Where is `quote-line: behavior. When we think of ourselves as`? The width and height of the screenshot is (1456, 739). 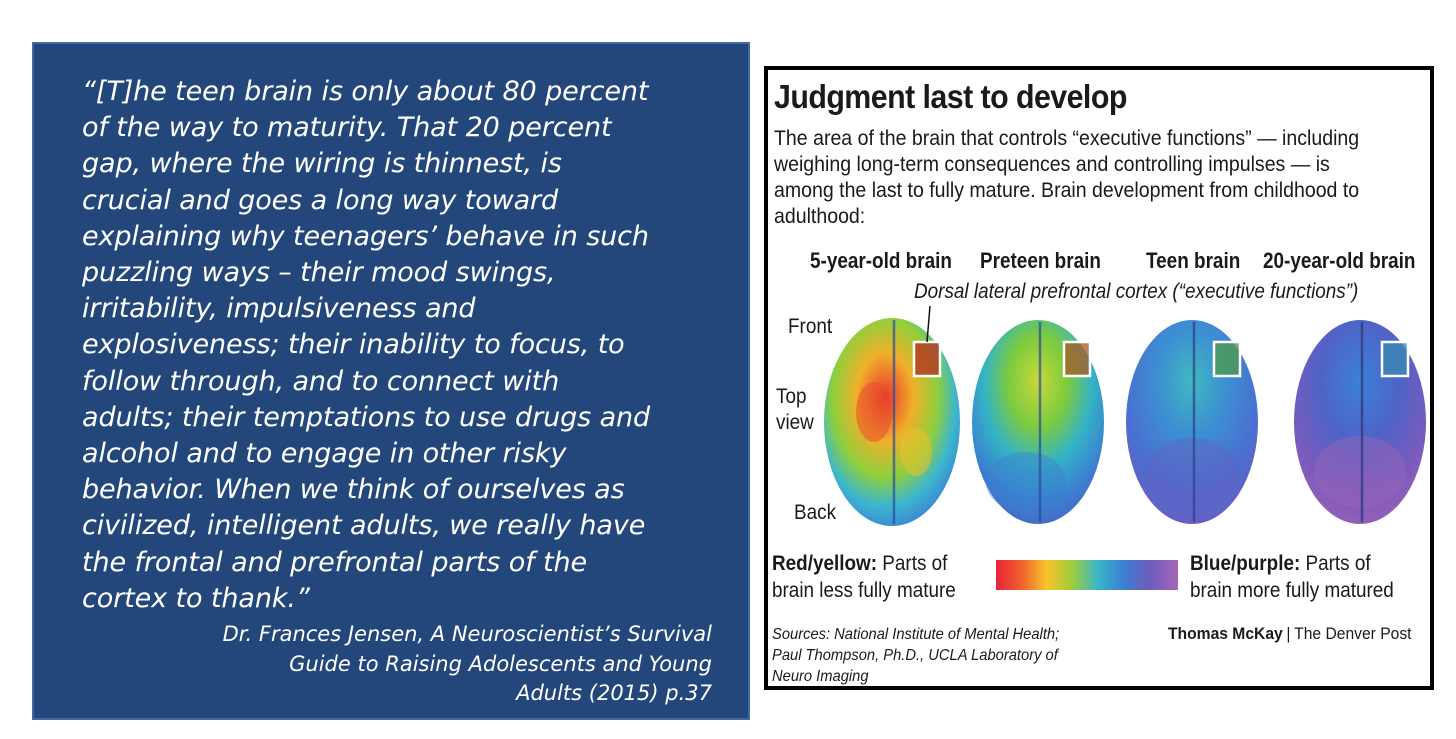
quote-line: behavior. When we think of ourselves as is located at coordinates (353, 490).